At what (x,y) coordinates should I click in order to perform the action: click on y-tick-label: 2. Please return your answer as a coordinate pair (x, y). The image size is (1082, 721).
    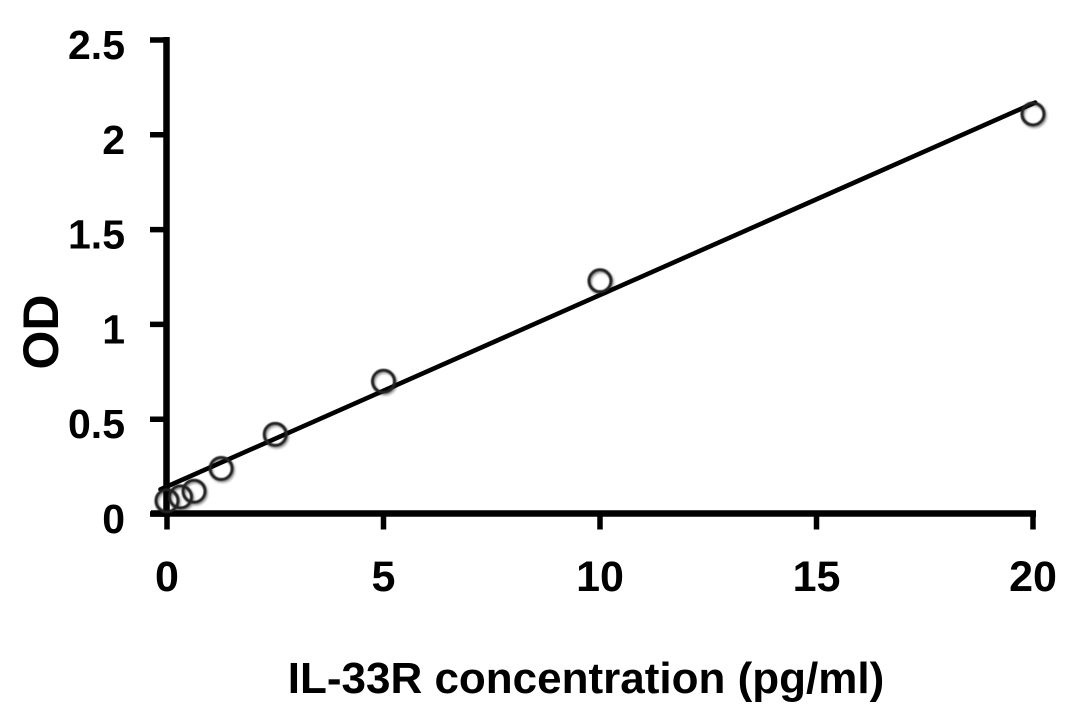
    Looking at the image, I should click on (113, 140).